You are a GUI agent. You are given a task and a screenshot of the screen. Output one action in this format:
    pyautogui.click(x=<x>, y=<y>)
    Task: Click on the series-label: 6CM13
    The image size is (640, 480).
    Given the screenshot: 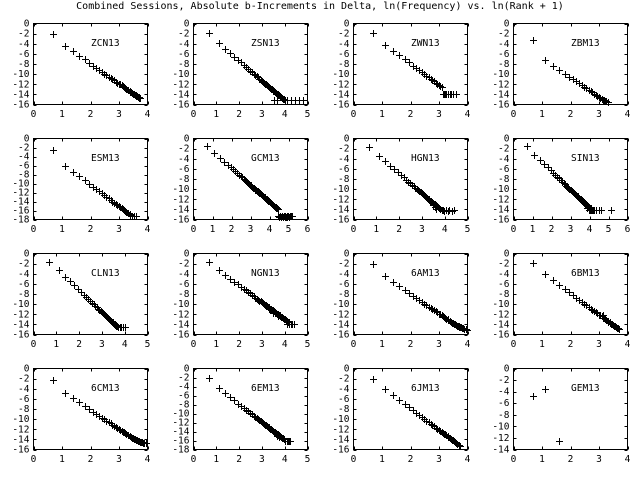 What is the action you would take?
    pyautogui.click(x=105, y=388)
    